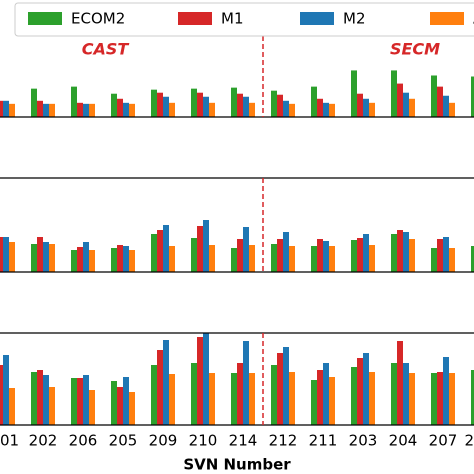 This screenshot has width=474, height=474. What do you see at coordinates (354, 19) in the screenshot?
I see `legend-label: M2` at bounding box center [354, 19].